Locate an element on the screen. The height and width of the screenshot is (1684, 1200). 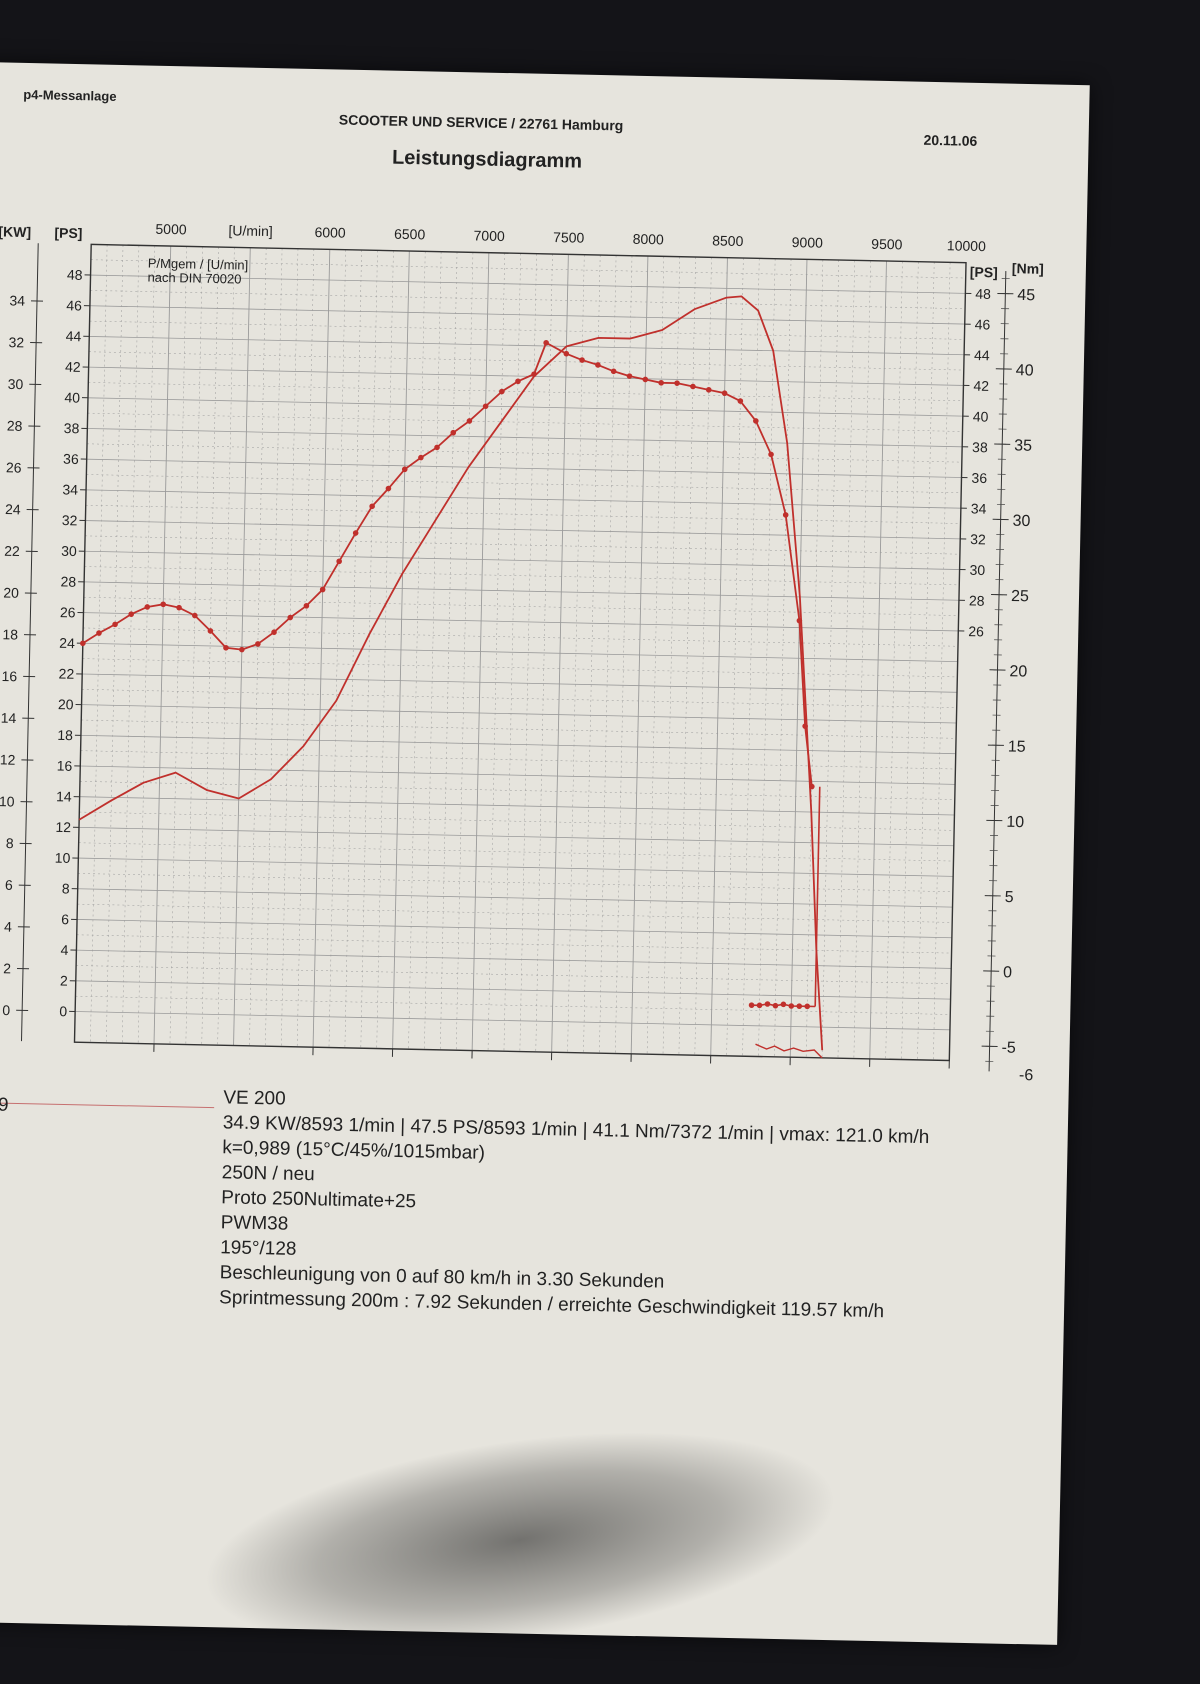
power-tail is located at coordinates (788, 1051).